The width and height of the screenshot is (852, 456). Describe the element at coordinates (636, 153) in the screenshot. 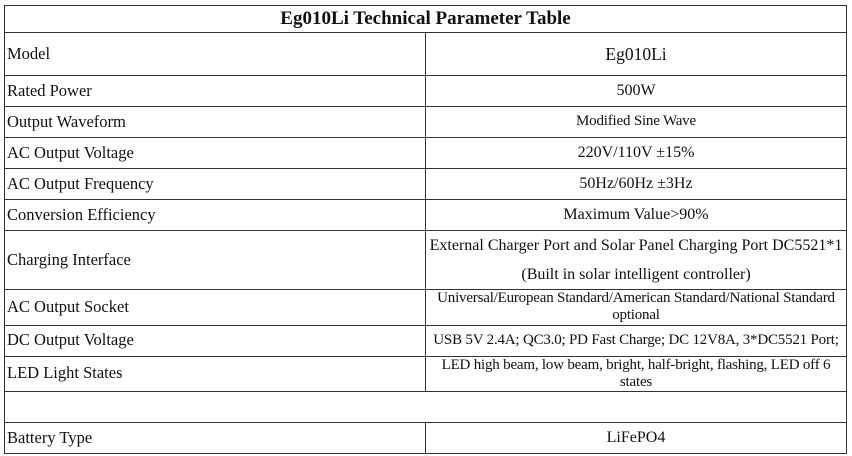

I see `param-value-ac-output-voltage: 220V/110V ±15%` at that location.